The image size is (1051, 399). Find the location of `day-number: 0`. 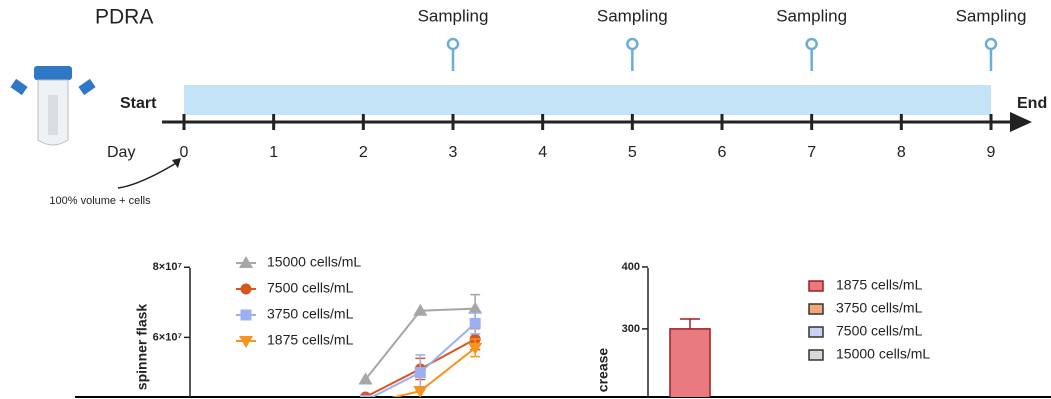

day-number: 0 is located at coordinates (184, 152).